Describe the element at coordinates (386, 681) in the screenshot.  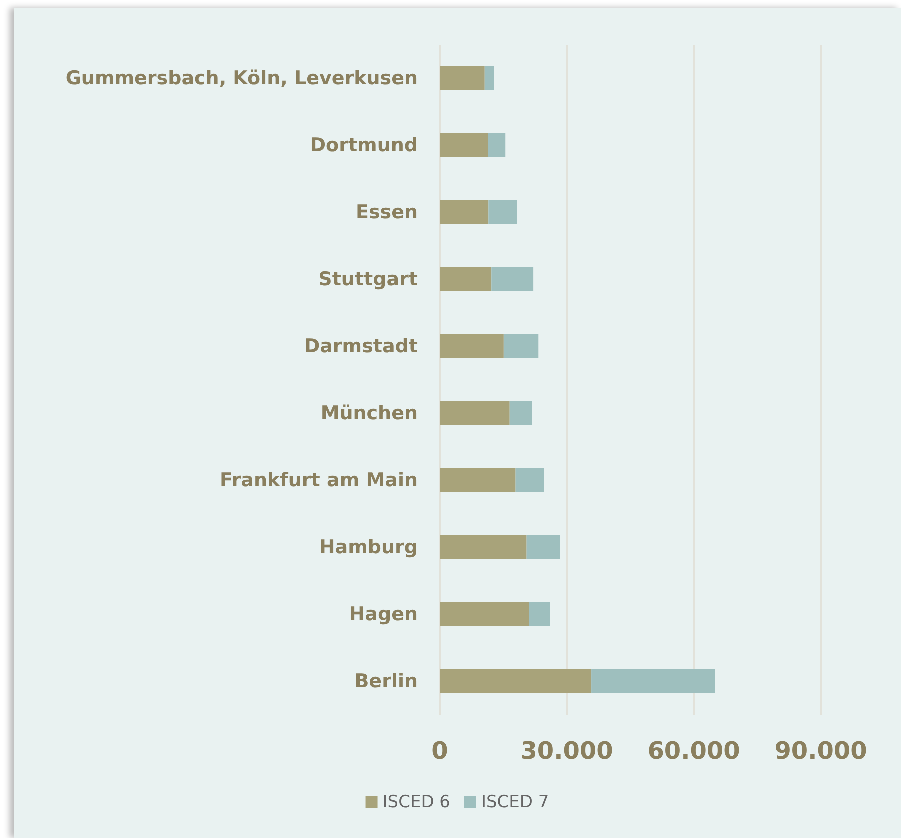
I see `y-tick-label: Berlin` at that location.